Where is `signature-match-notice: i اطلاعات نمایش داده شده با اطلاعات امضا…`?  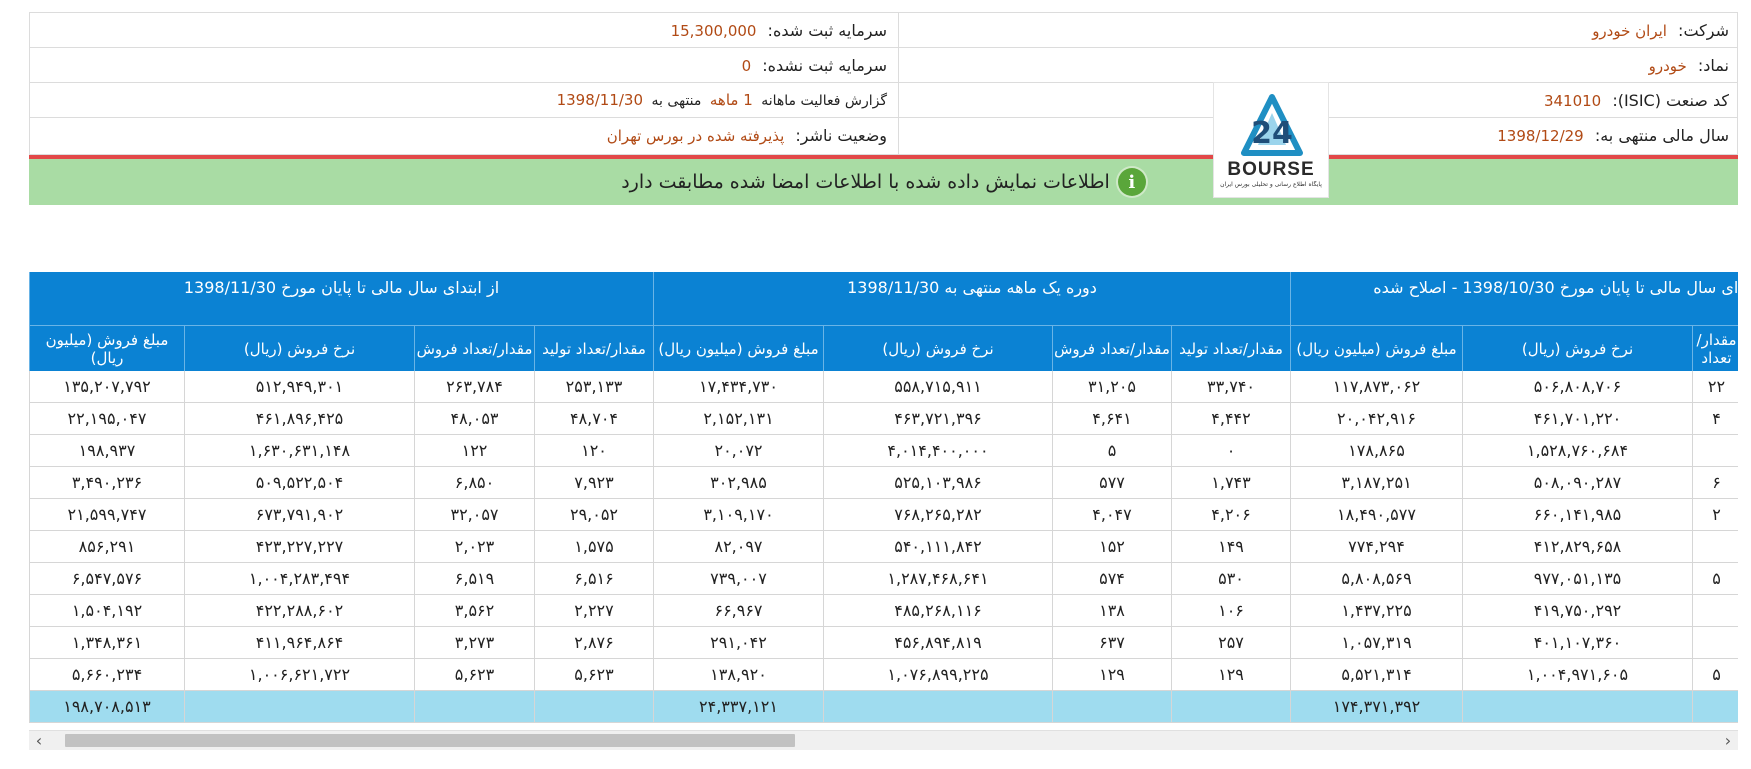 signature-match-notice: i اطلاعات نمایش داده شده با اطلاعات امضا… is located at coordinates (883, 182).